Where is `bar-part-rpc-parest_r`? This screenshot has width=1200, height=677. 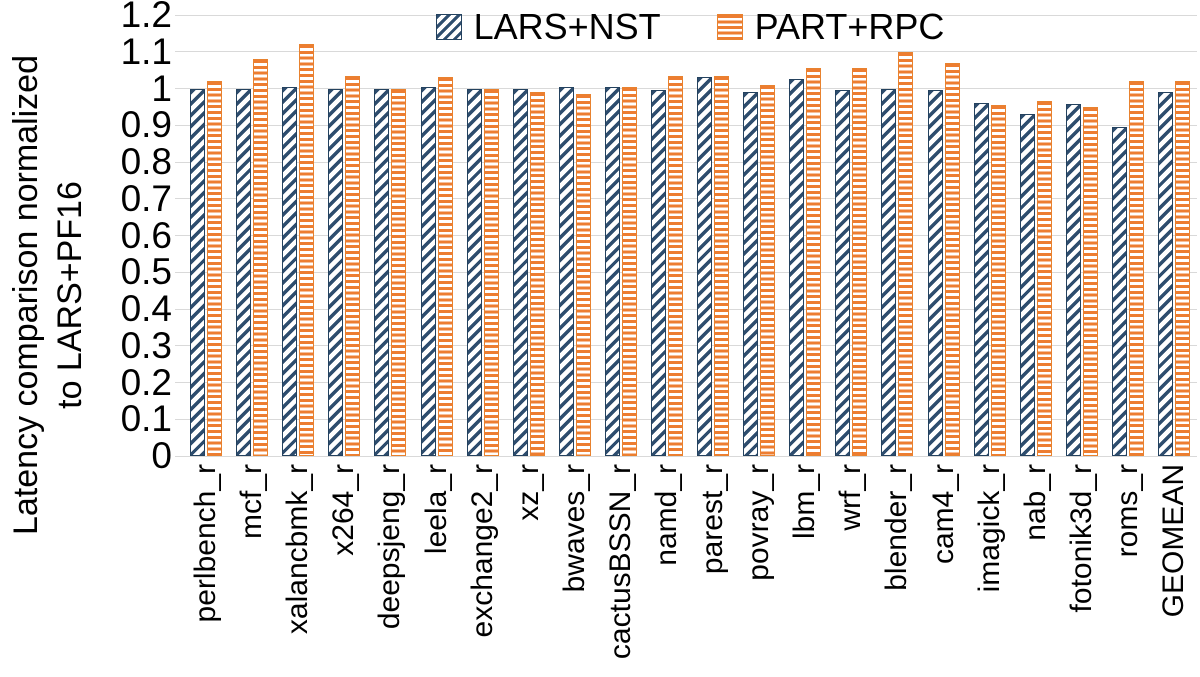
bar-part-rpc-parest_r is located at coordinates (722, 265).